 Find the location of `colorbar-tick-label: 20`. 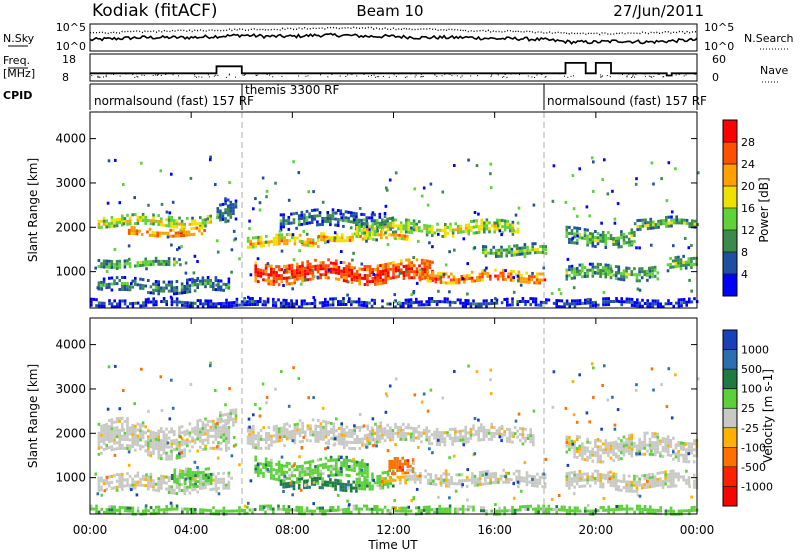

colorbar-tick-label: 20 is located at coordinates (748, 186).